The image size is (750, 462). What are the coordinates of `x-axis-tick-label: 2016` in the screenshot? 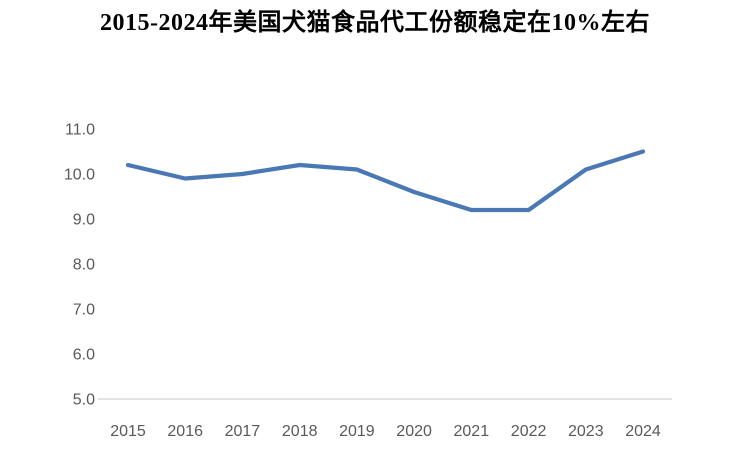 It's located at (185, 431).